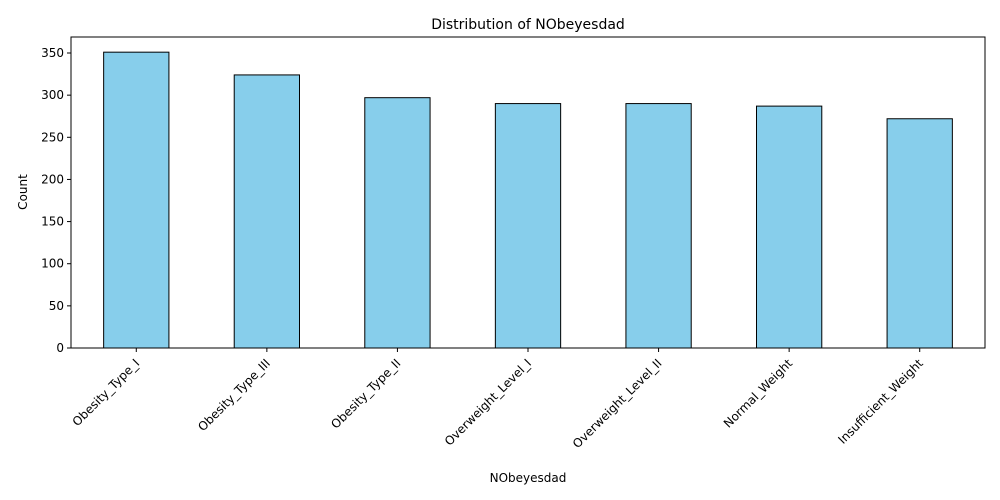 The height and width of the screenshot is (500, 1000). I want to click on chart-title: Distribution of NObeyesdad, so click(528, 25).